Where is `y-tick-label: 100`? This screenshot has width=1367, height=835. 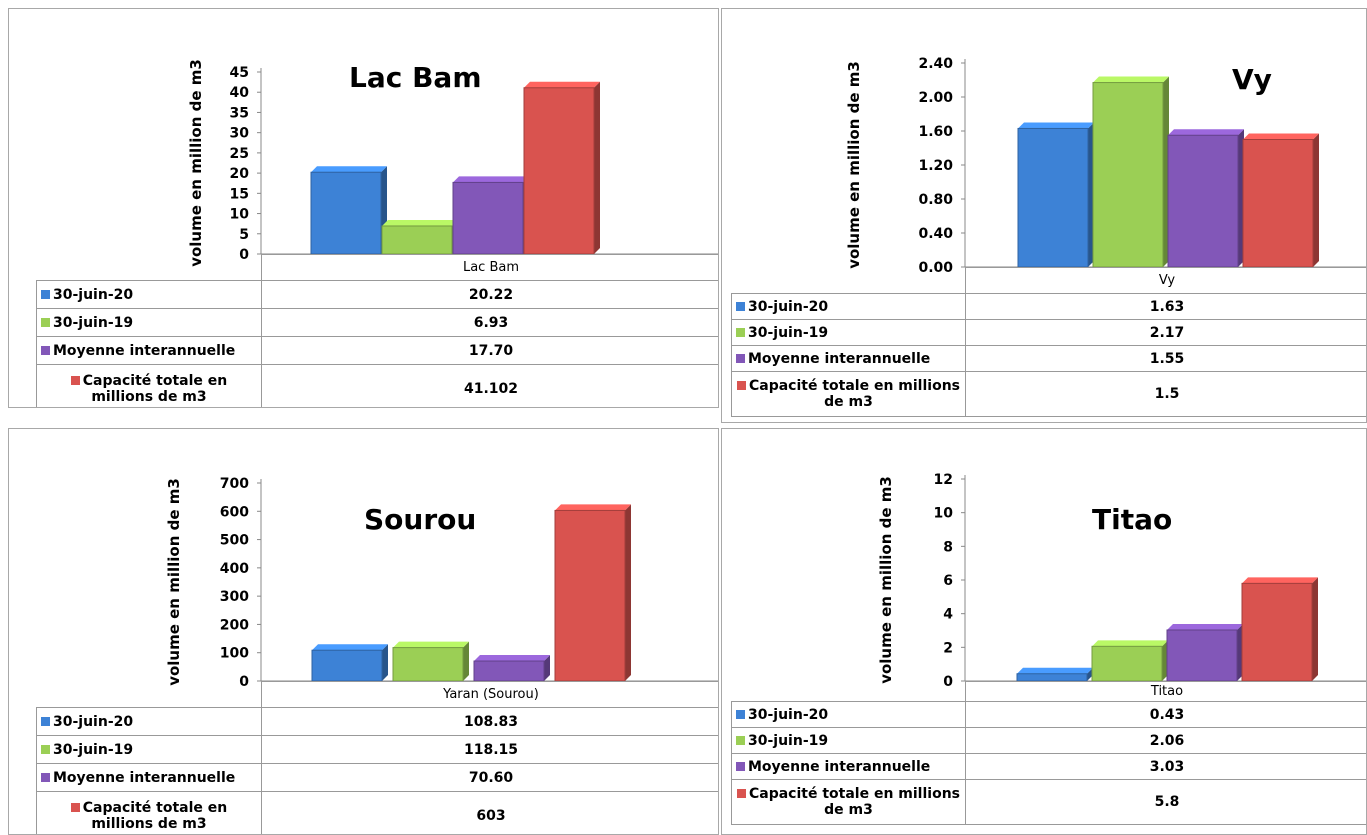
y-tick-label: 100 is located at coordinates (234, 654).